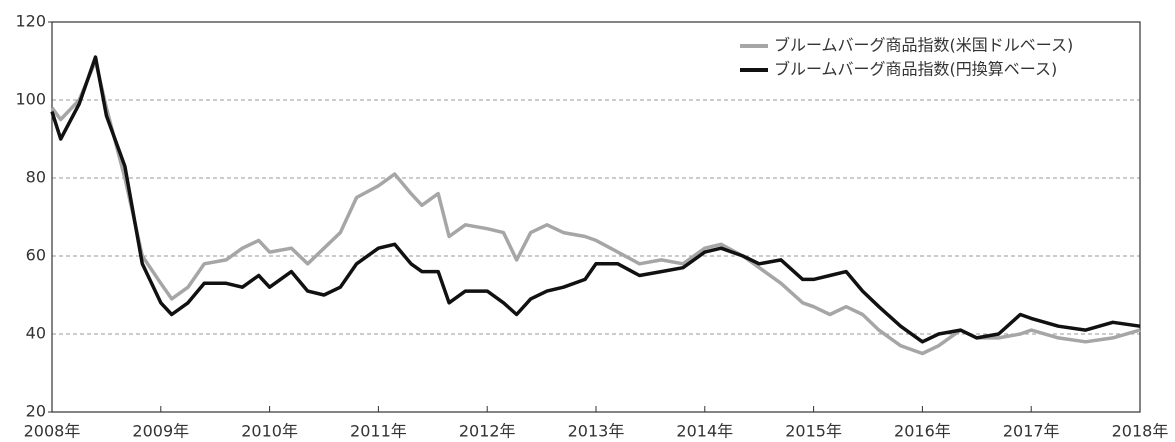  Describe the element at coordinates (922, 431) in the screenshot. I see `x-tick-label: 2016年` at that location.